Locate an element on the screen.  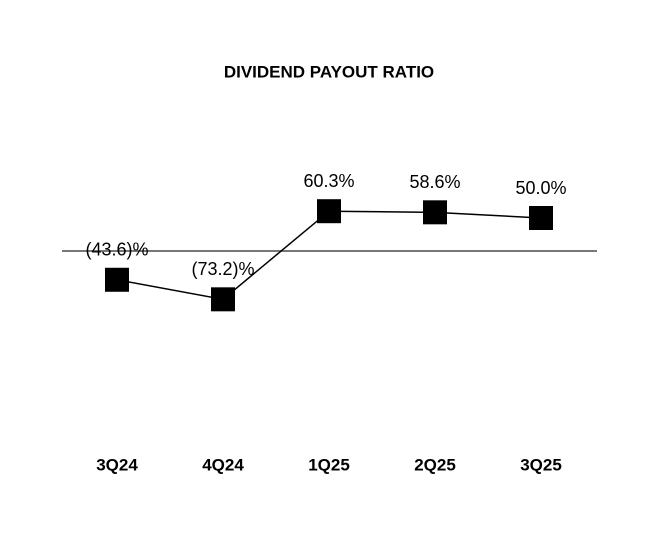
chart-title: DIVIDEND PAYOUT RATIO is located at coordinates (329, 71).